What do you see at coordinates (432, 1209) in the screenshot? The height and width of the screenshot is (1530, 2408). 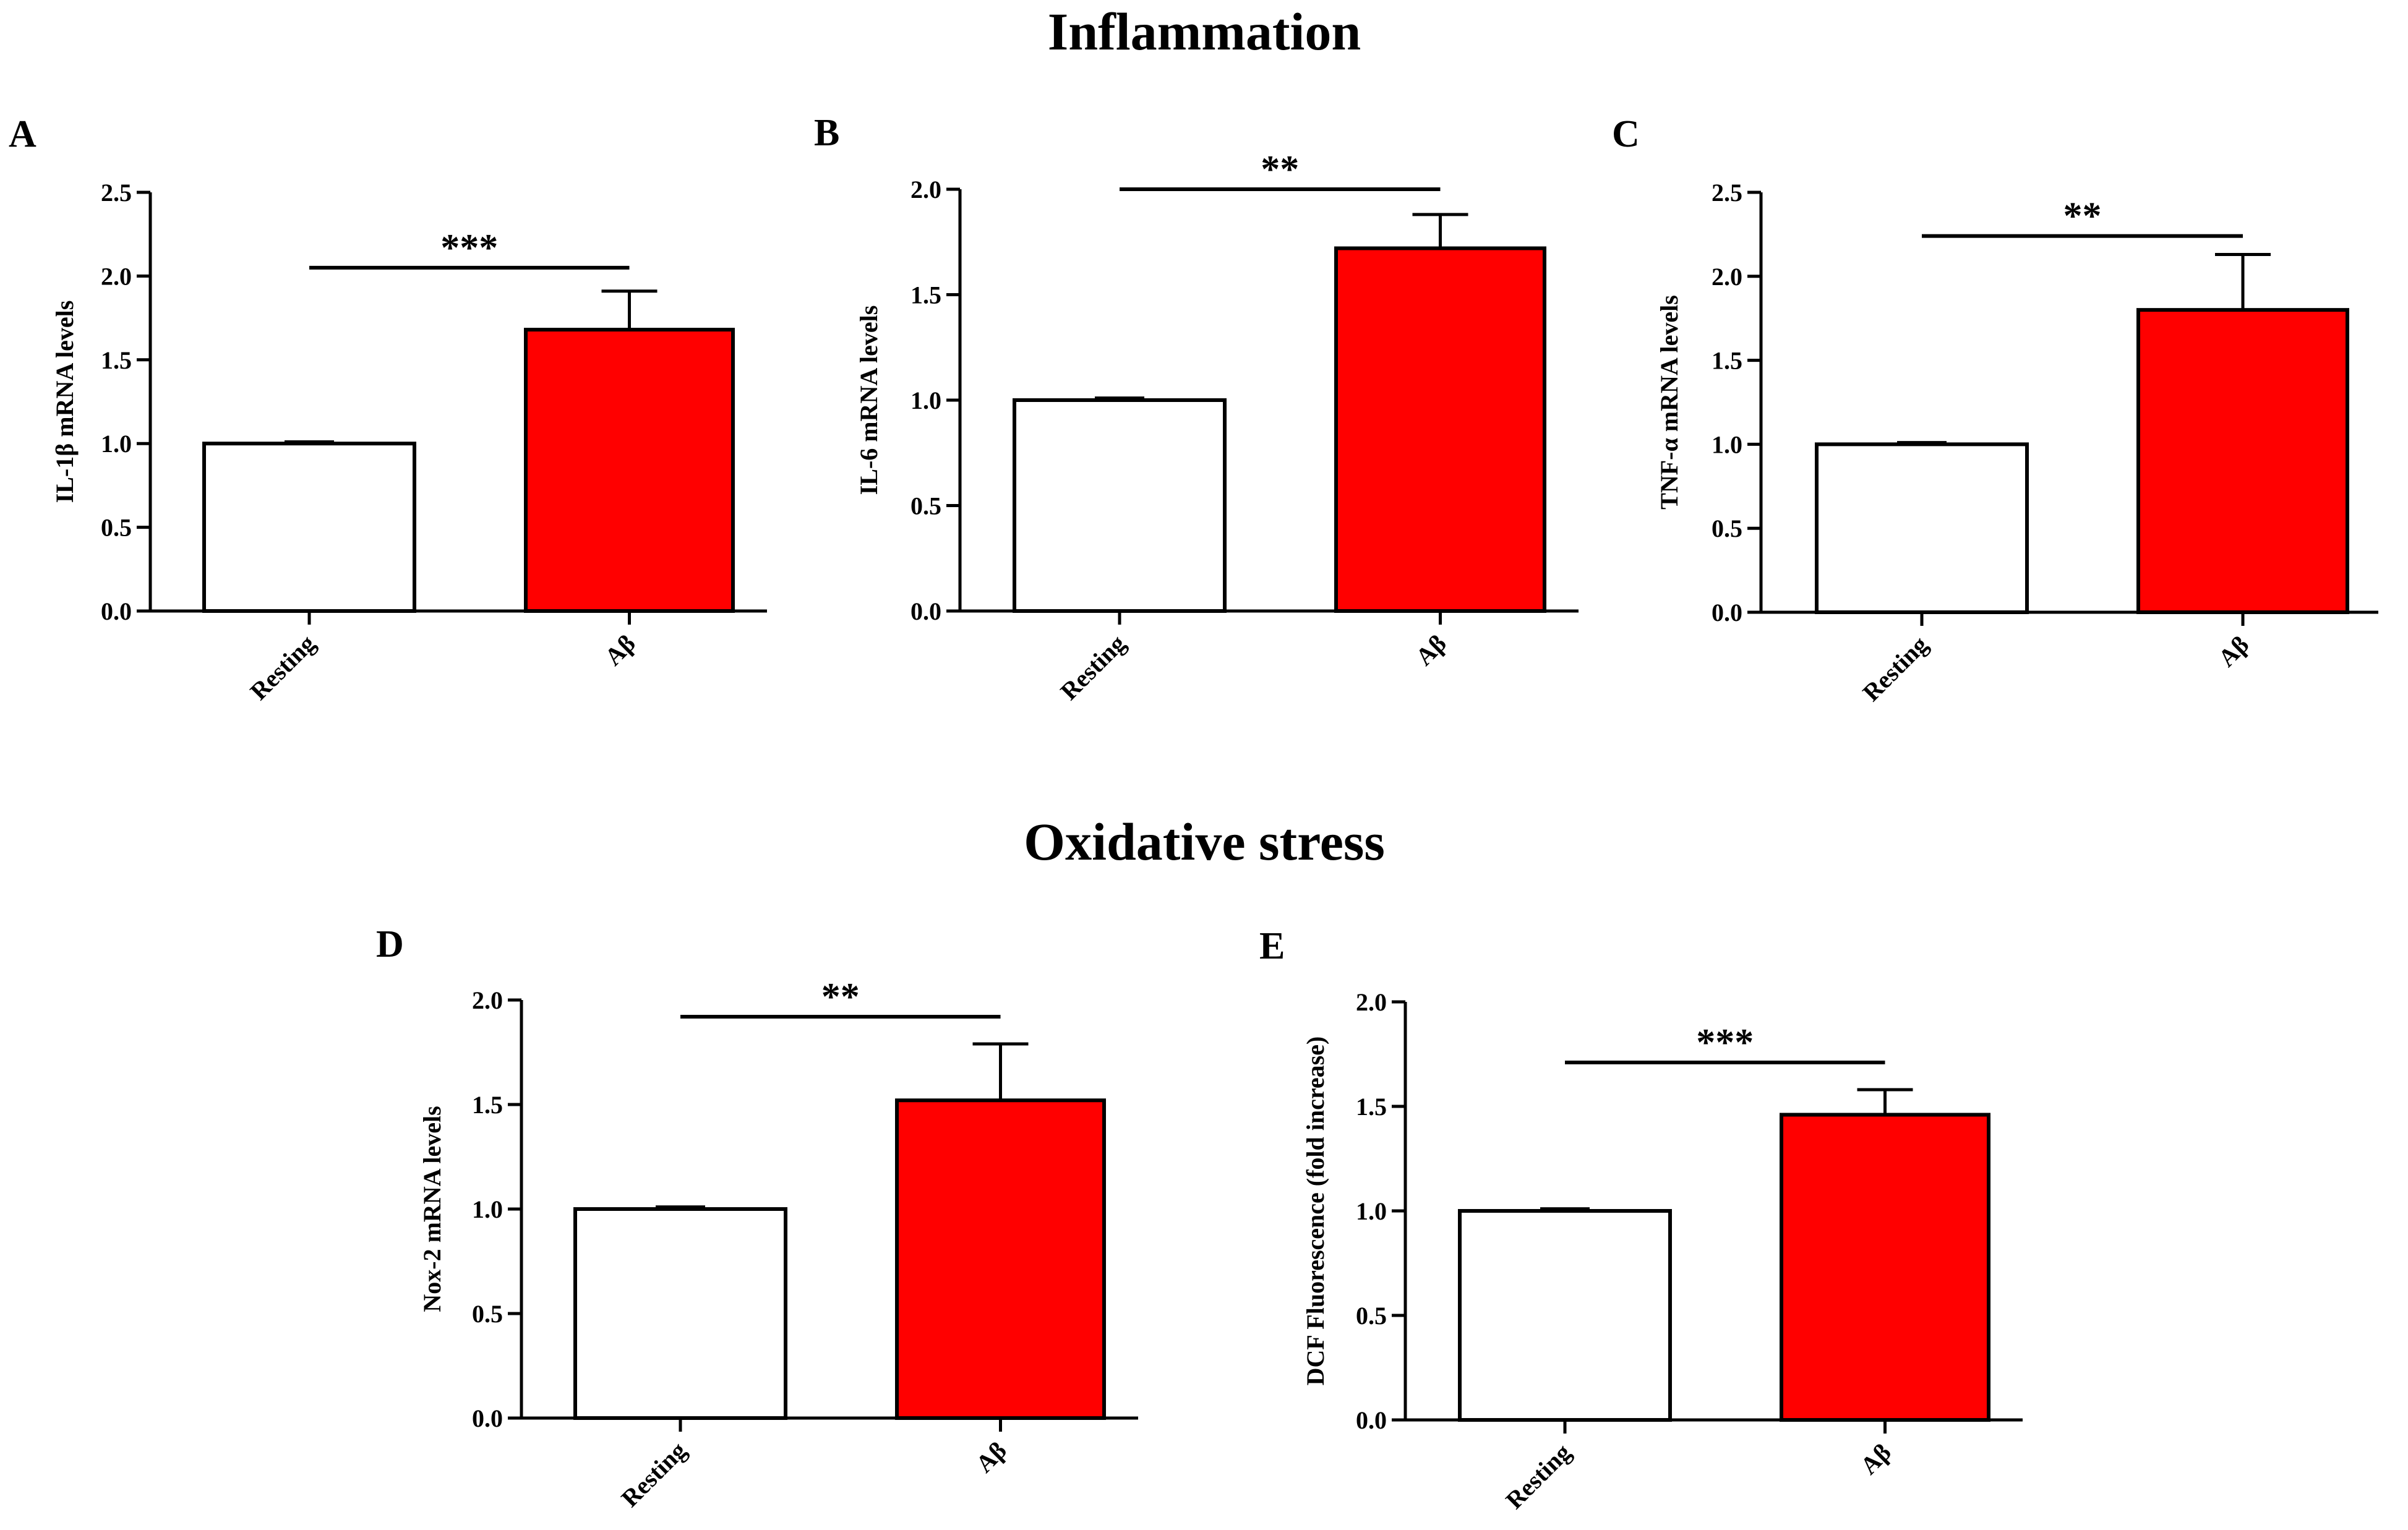 I see `y-axis-label: Nox-2 mRNA levels` at bounding box center [432, 1209].